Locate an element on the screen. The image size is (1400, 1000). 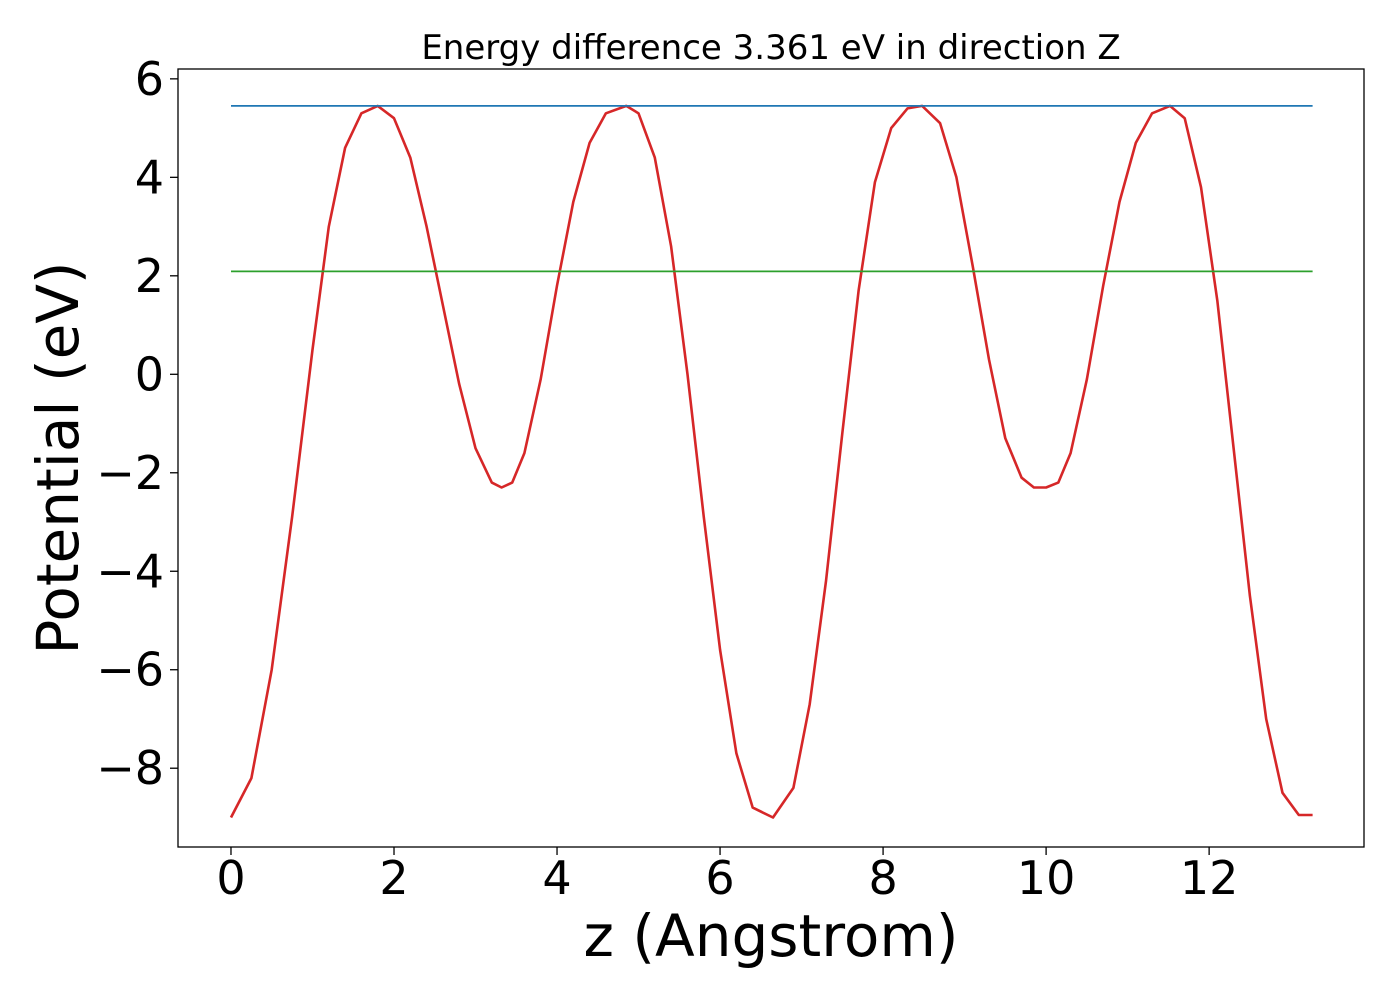
y-tick-label: −4 is located at coordinates (130, 571).